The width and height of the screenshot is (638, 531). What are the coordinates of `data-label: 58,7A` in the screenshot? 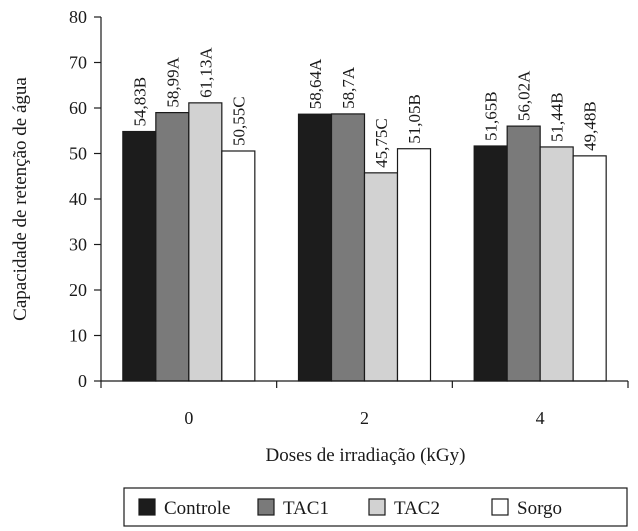 It's located at (348, 87).